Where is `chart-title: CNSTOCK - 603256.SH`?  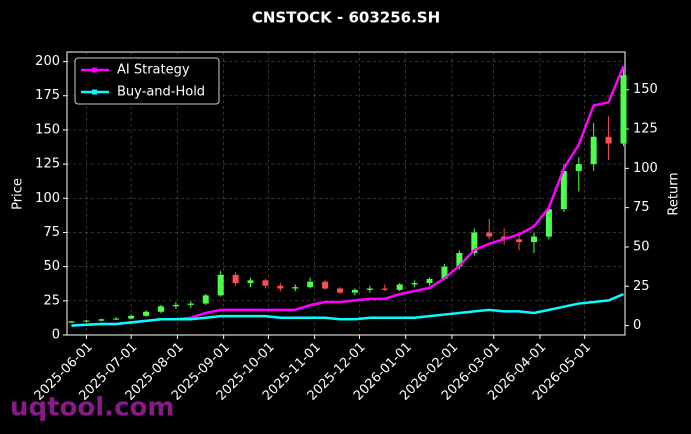
chart-title: CNSTOCK - 603256.SH is located at coordinates (346, 18).